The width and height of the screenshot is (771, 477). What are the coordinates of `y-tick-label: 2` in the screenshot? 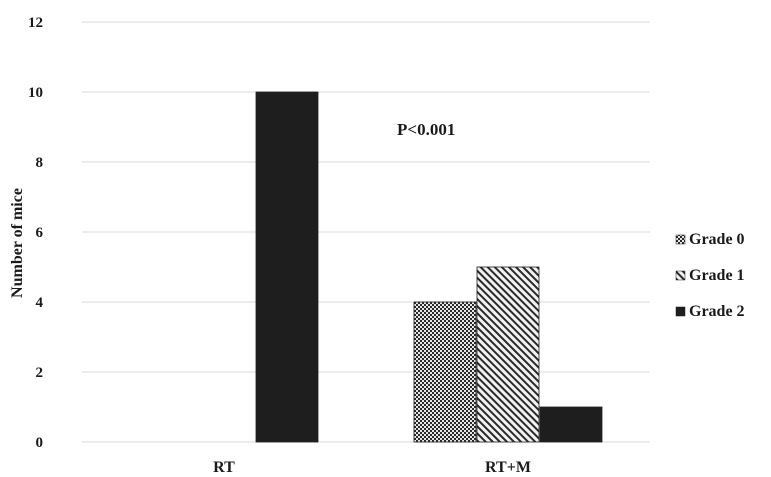 It's located at (40, 373).